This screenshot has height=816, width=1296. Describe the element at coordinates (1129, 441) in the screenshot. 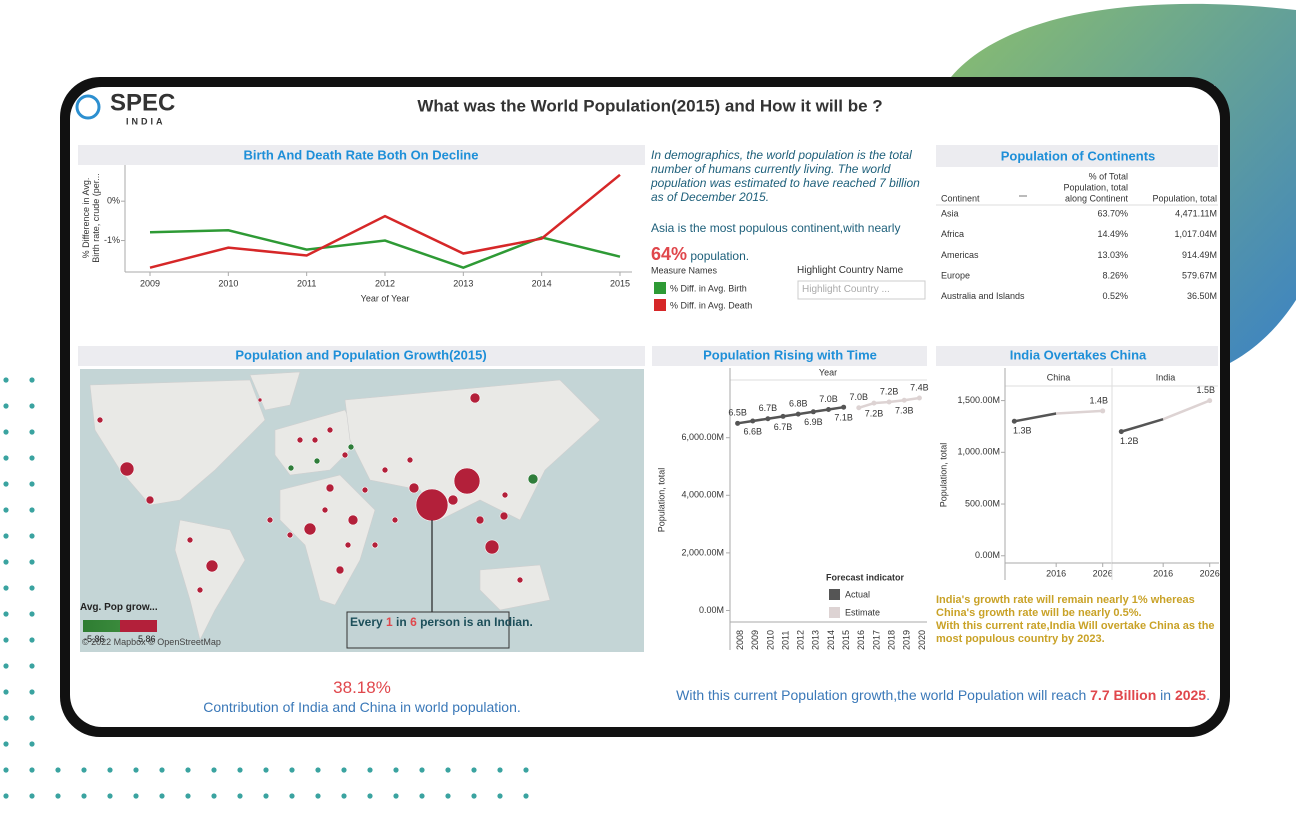

I see `value-label: 1.2B` at that location.